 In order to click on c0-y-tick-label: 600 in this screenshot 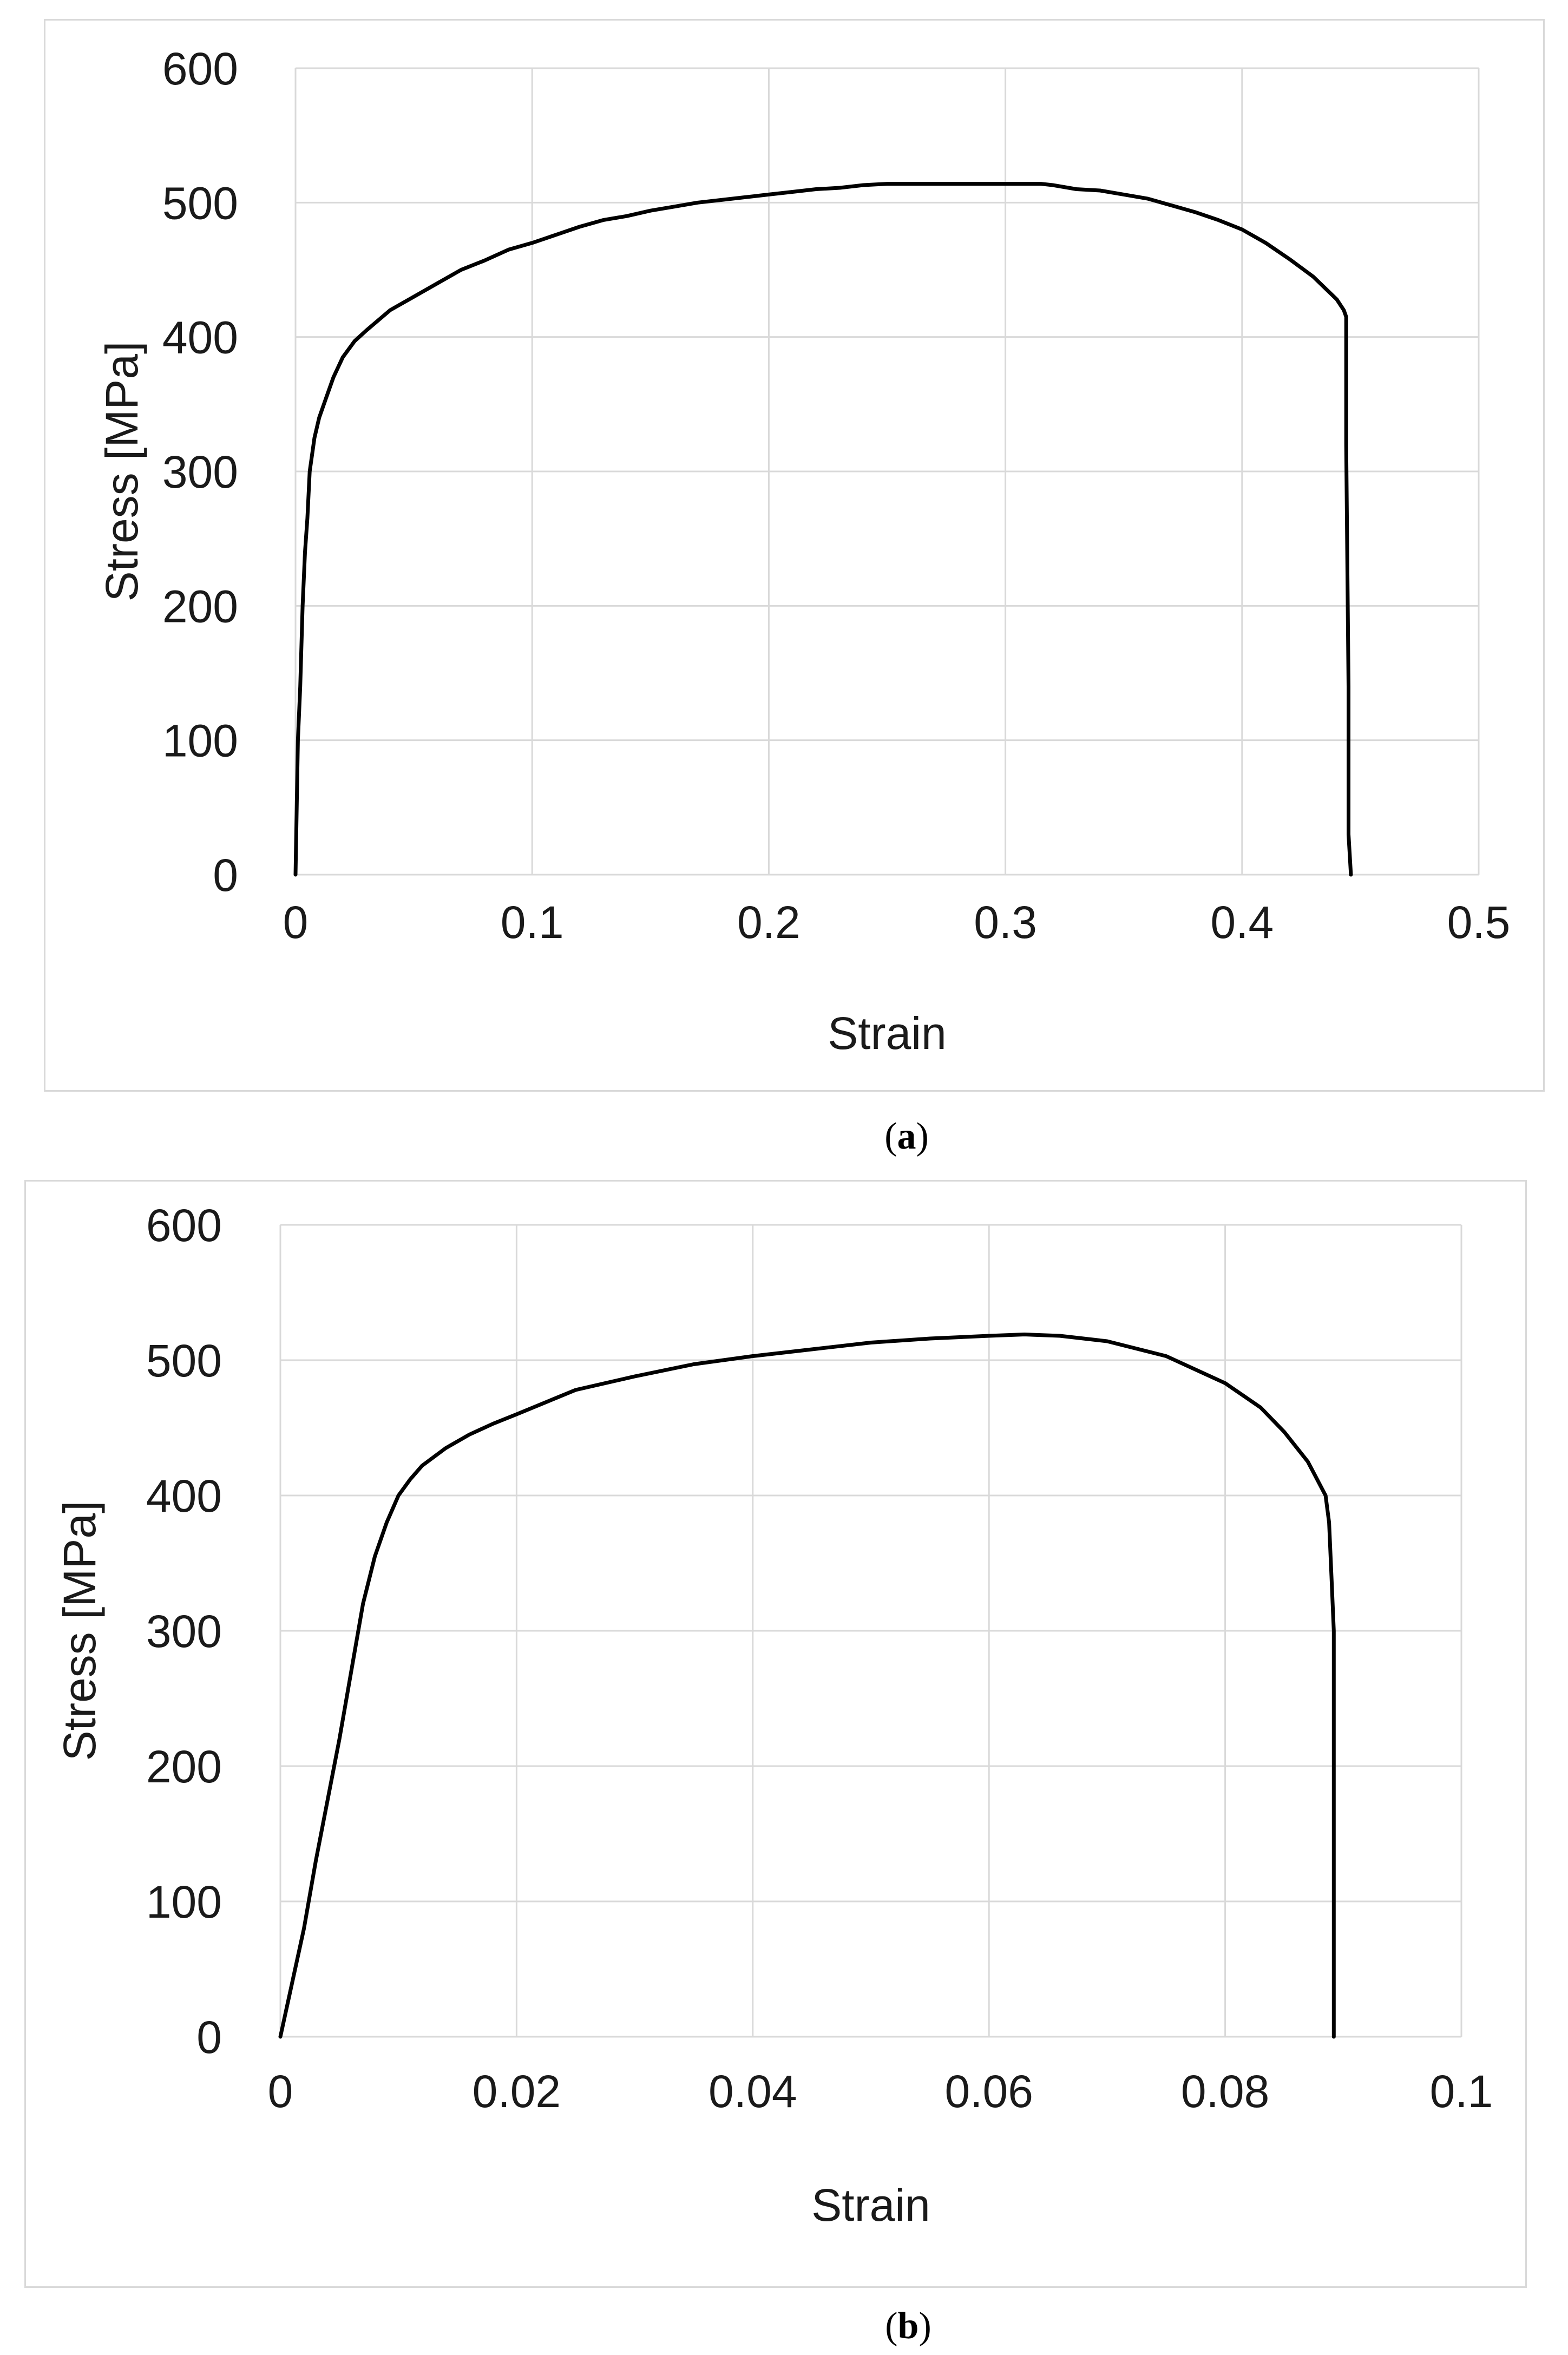, I will do `click(200, 68)`.